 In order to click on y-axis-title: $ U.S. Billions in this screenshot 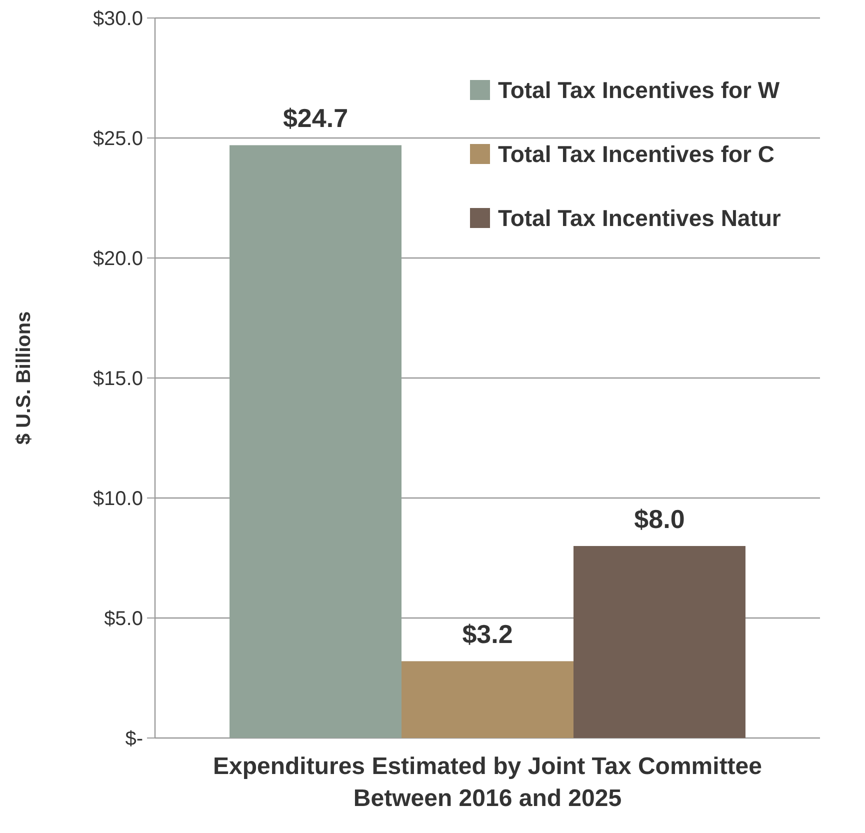, I will do `click(24, 378)`.